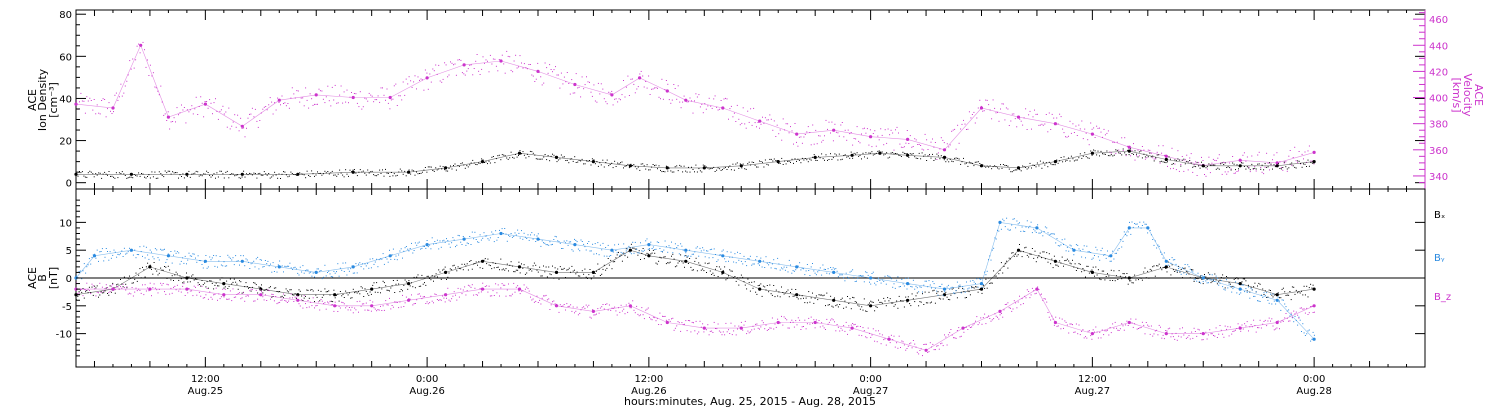  I want to click on point-bz, so click(113, 289).